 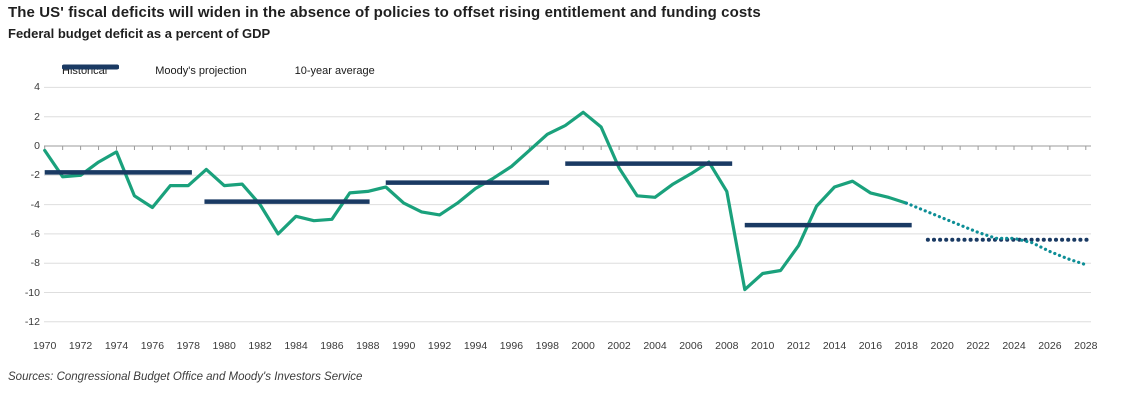 What do you see at coordinates (547, 346) in the screenshot?
I see `x-axis-label: 1998` at bounding box center [547, 346].